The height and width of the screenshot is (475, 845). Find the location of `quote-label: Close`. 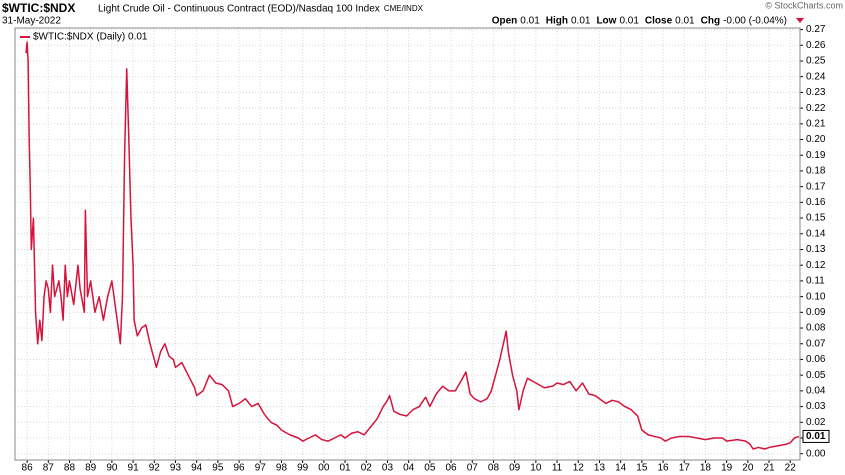

quote-label: Close is located at coordinates (659, 21).